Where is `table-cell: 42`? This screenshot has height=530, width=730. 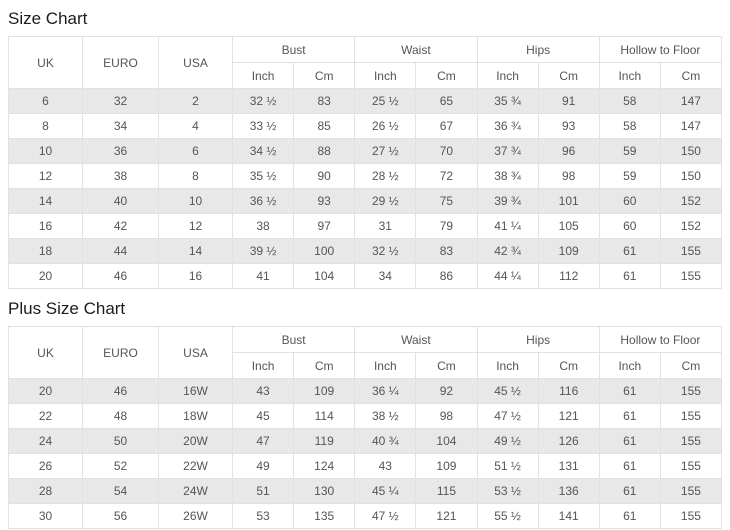
table-cell: 42 is located at coordinates (120, 226).